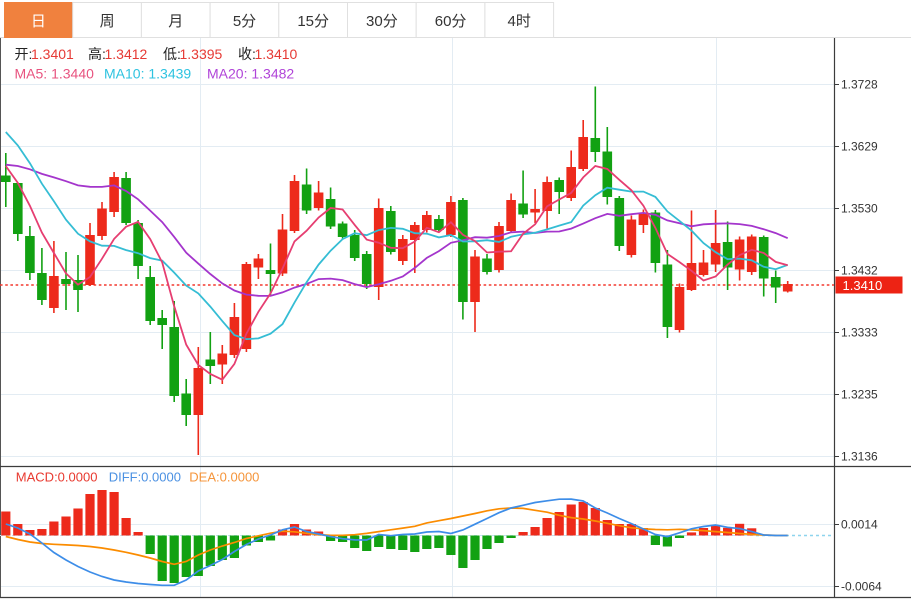 Image resolution: width=911 pixels, height=599 pixels. What do you see at coordinates (247, 54) in the screenshot?
I see `svg-text: 收:` at bounding box center [247, 54].